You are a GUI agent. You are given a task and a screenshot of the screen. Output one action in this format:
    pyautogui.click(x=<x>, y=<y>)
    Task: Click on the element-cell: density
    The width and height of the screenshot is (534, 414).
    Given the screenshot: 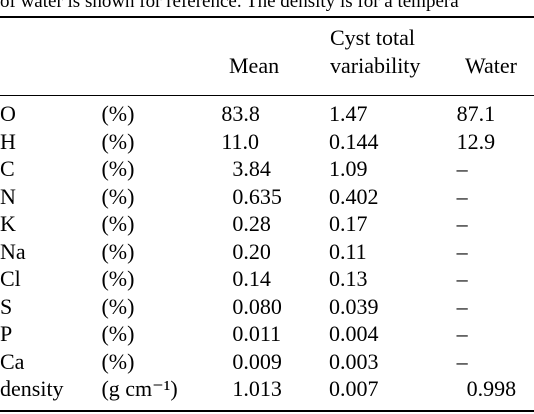 What is the action you would take?
    pyautogui.click(x=50, y=389)
    